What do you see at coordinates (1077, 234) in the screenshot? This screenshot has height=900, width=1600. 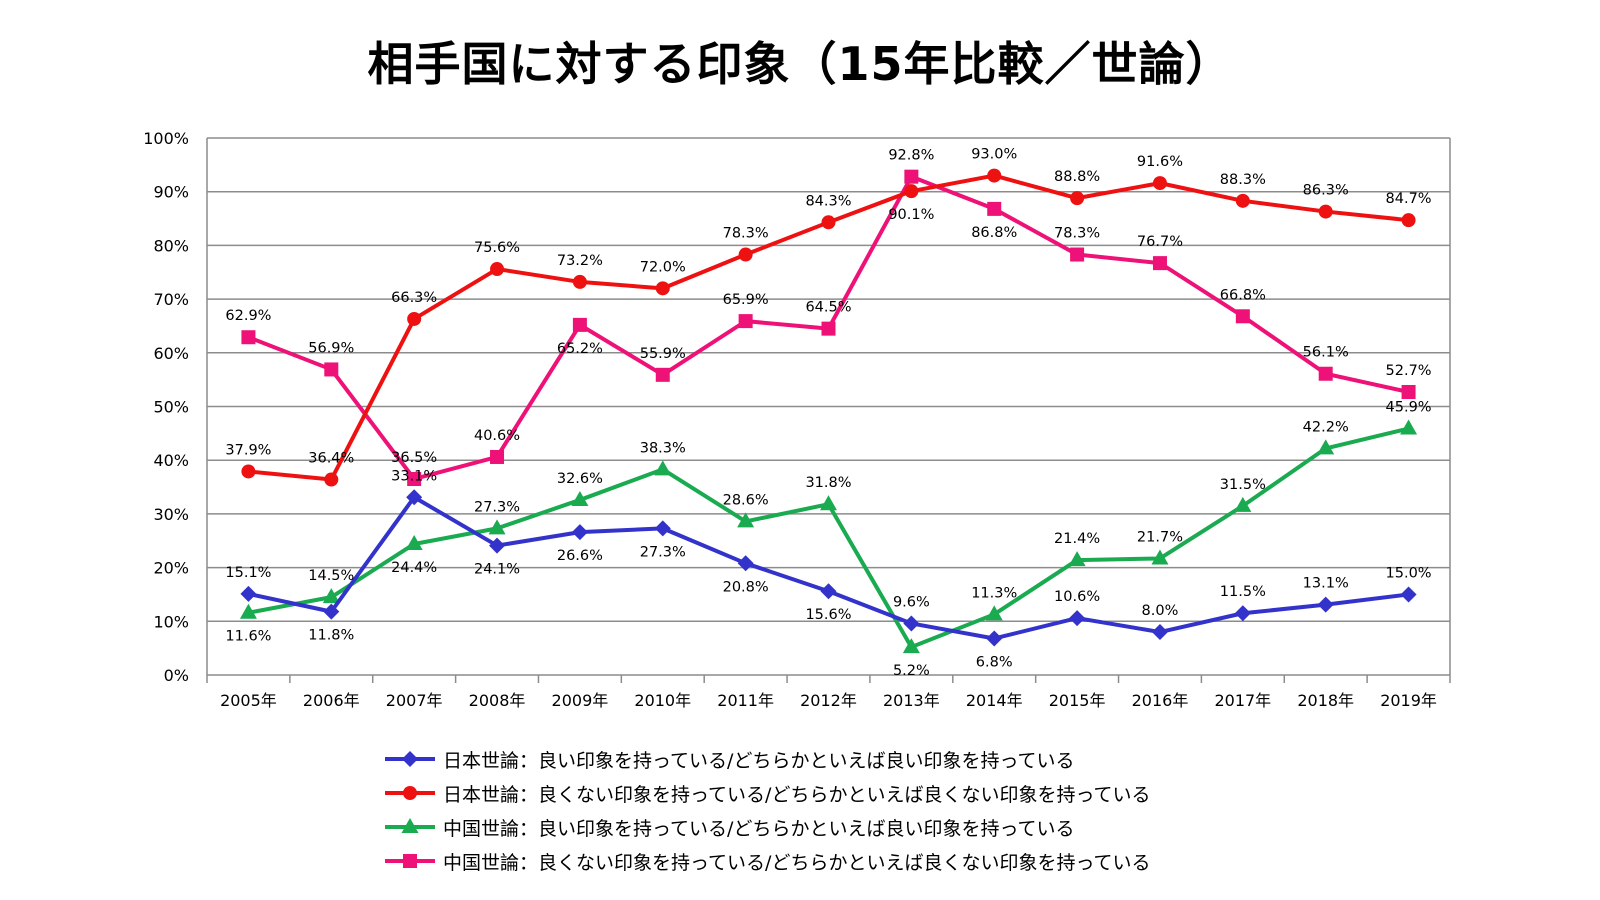 I see `data-label: 78.3%` at bounding box center [1077, 234].